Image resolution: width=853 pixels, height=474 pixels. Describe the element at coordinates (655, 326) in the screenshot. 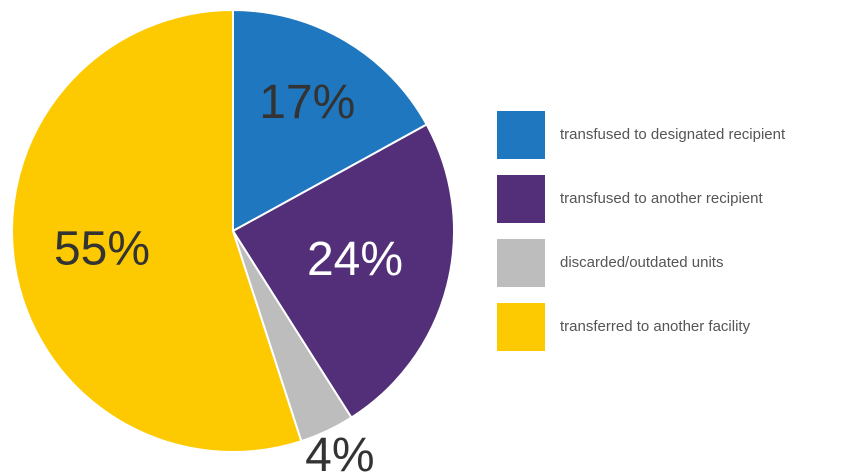

I see `legend-label: transferred to another facility` at that location.